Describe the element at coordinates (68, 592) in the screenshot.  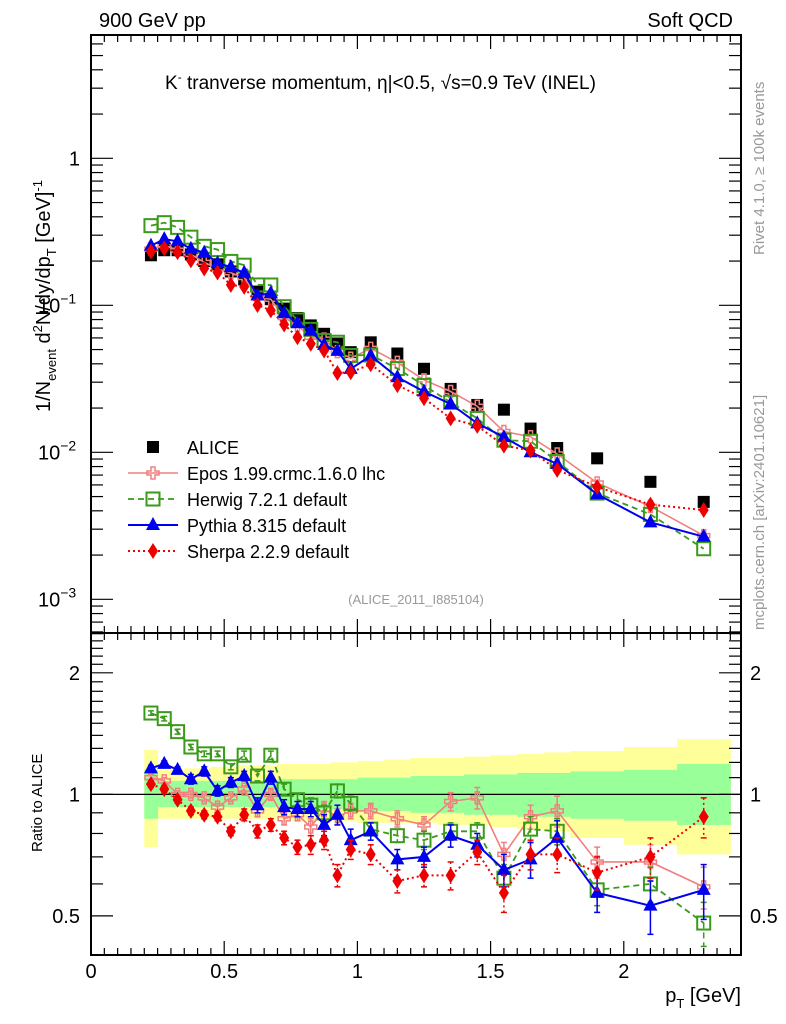
I see `y-tick-exponent: −3` at that location.